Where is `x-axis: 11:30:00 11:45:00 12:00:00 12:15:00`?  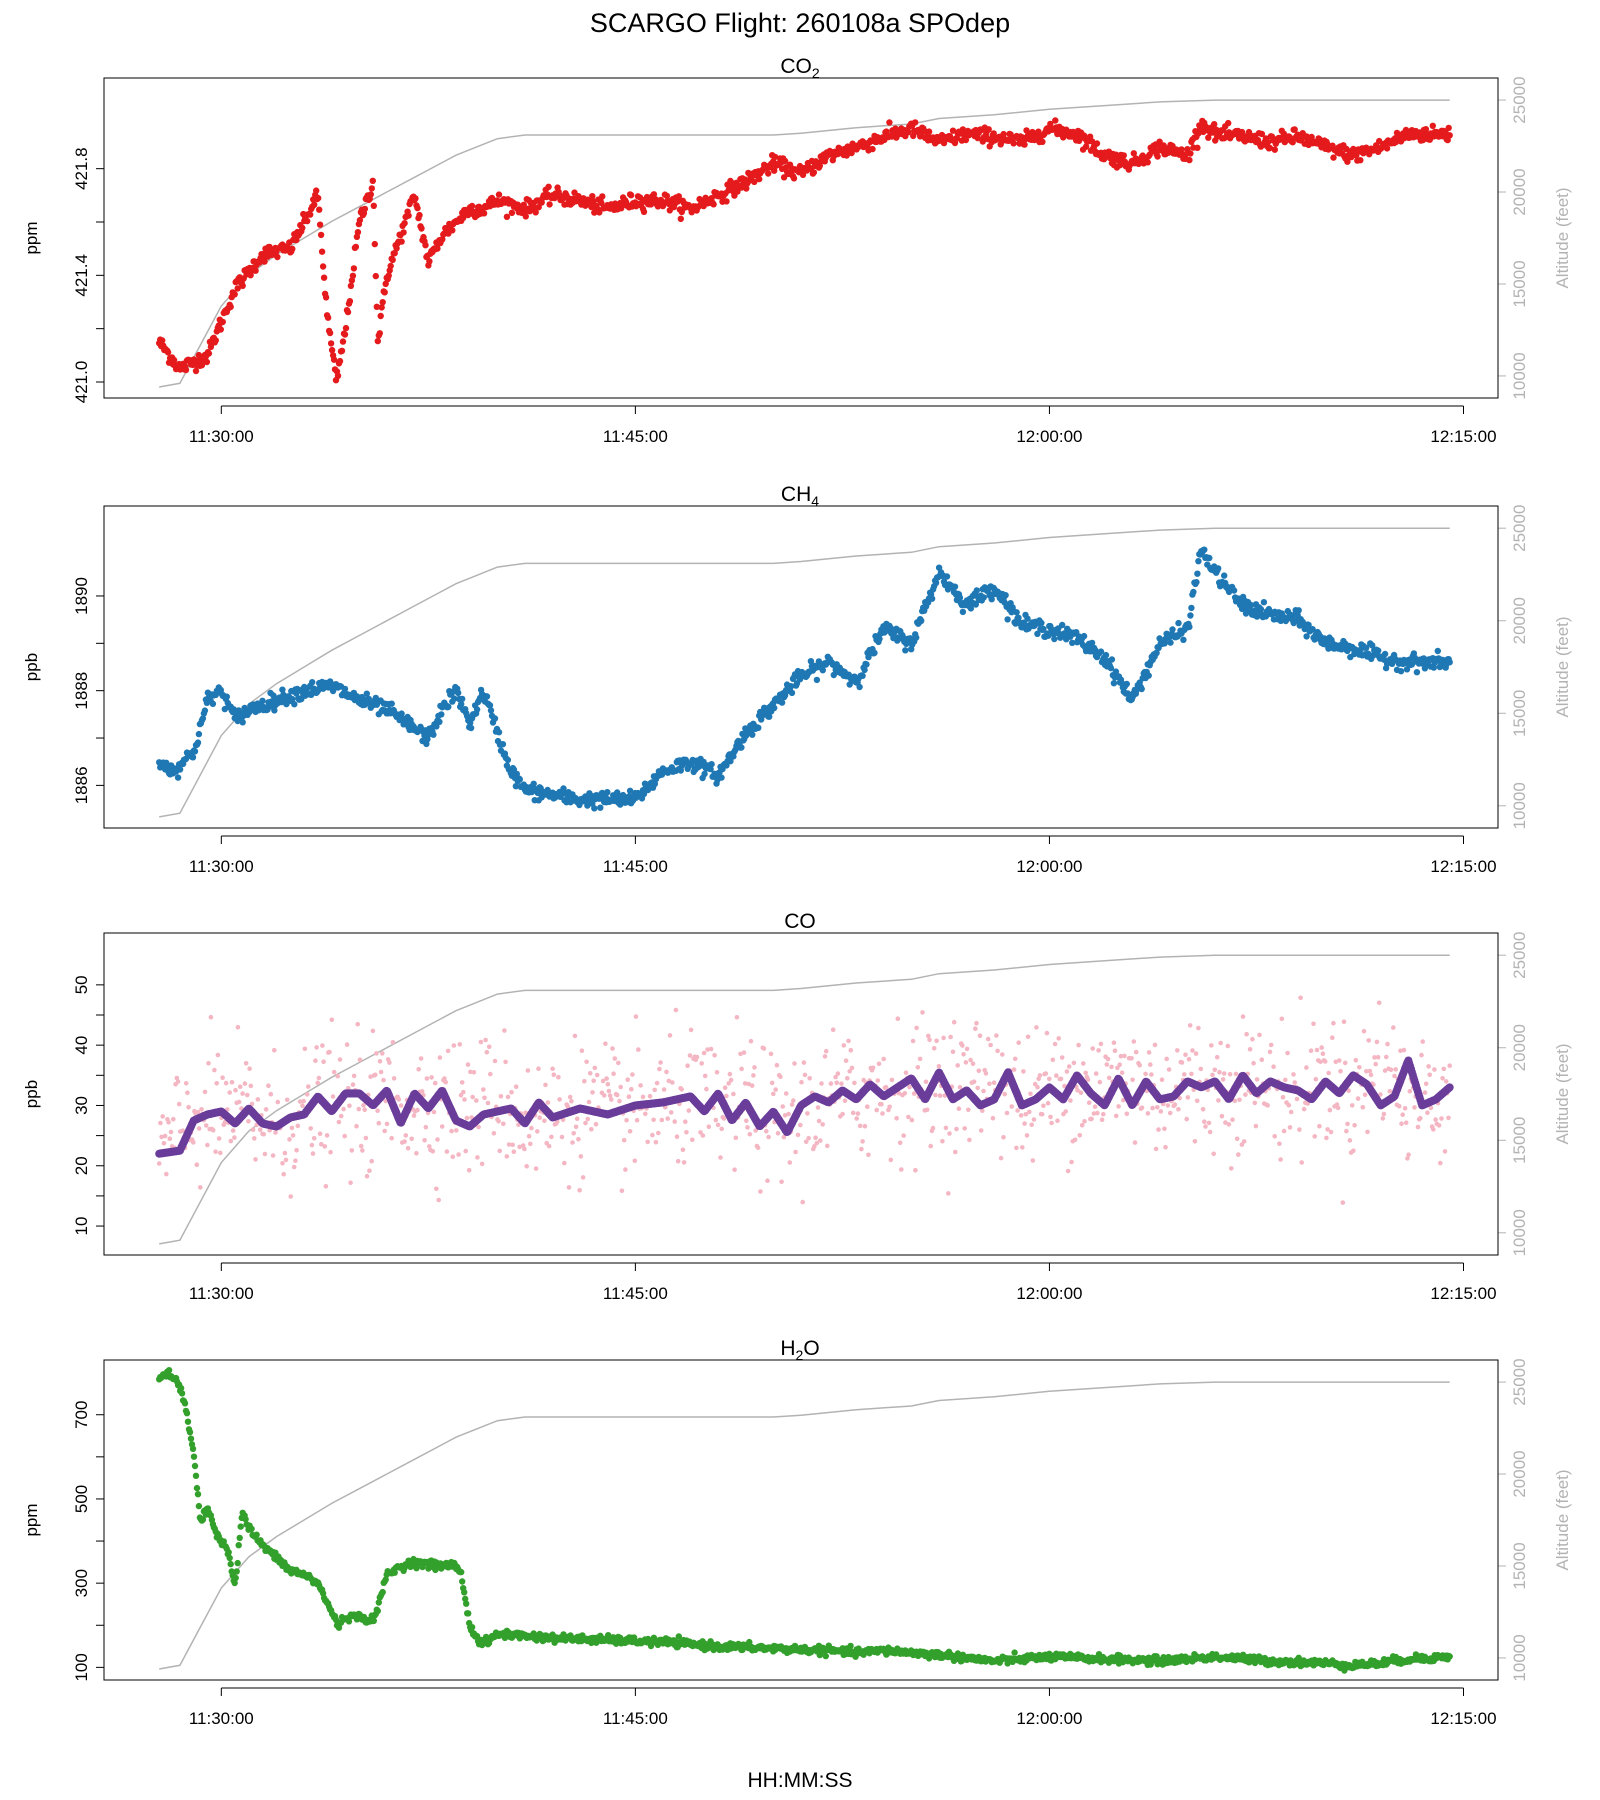 x-axis: 11:30:00 11:45:00 12:00:00 12:15:00 is located at coordinates (843, 425).